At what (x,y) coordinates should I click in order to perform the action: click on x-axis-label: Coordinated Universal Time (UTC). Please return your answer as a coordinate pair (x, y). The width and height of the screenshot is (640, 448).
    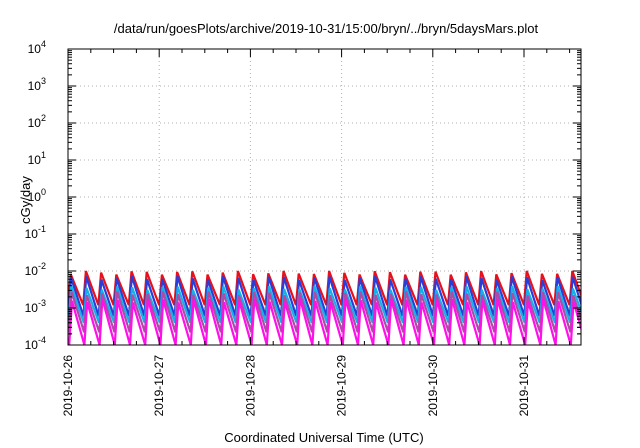
    Looking at the image, I should click on (323, 437).